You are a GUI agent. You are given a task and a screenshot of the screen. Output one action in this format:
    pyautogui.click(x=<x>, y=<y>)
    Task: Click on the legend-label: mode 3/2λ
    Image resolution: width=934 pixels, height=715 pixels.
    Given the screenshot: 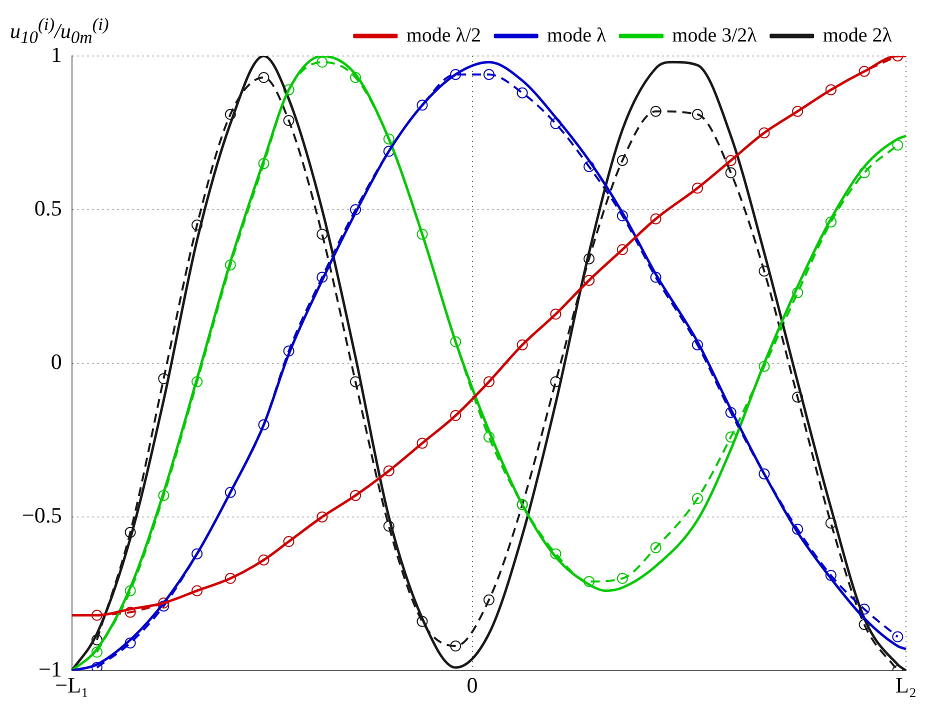 What is the action you would take?
    pyautogui.click(x=715, y=35)
    